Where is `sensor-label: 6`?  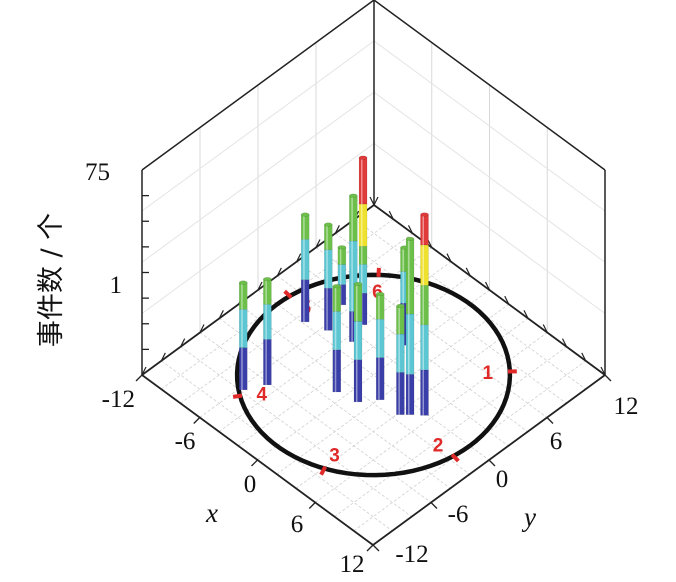 sensor-label: 6 is located at coordinates (377, 292).